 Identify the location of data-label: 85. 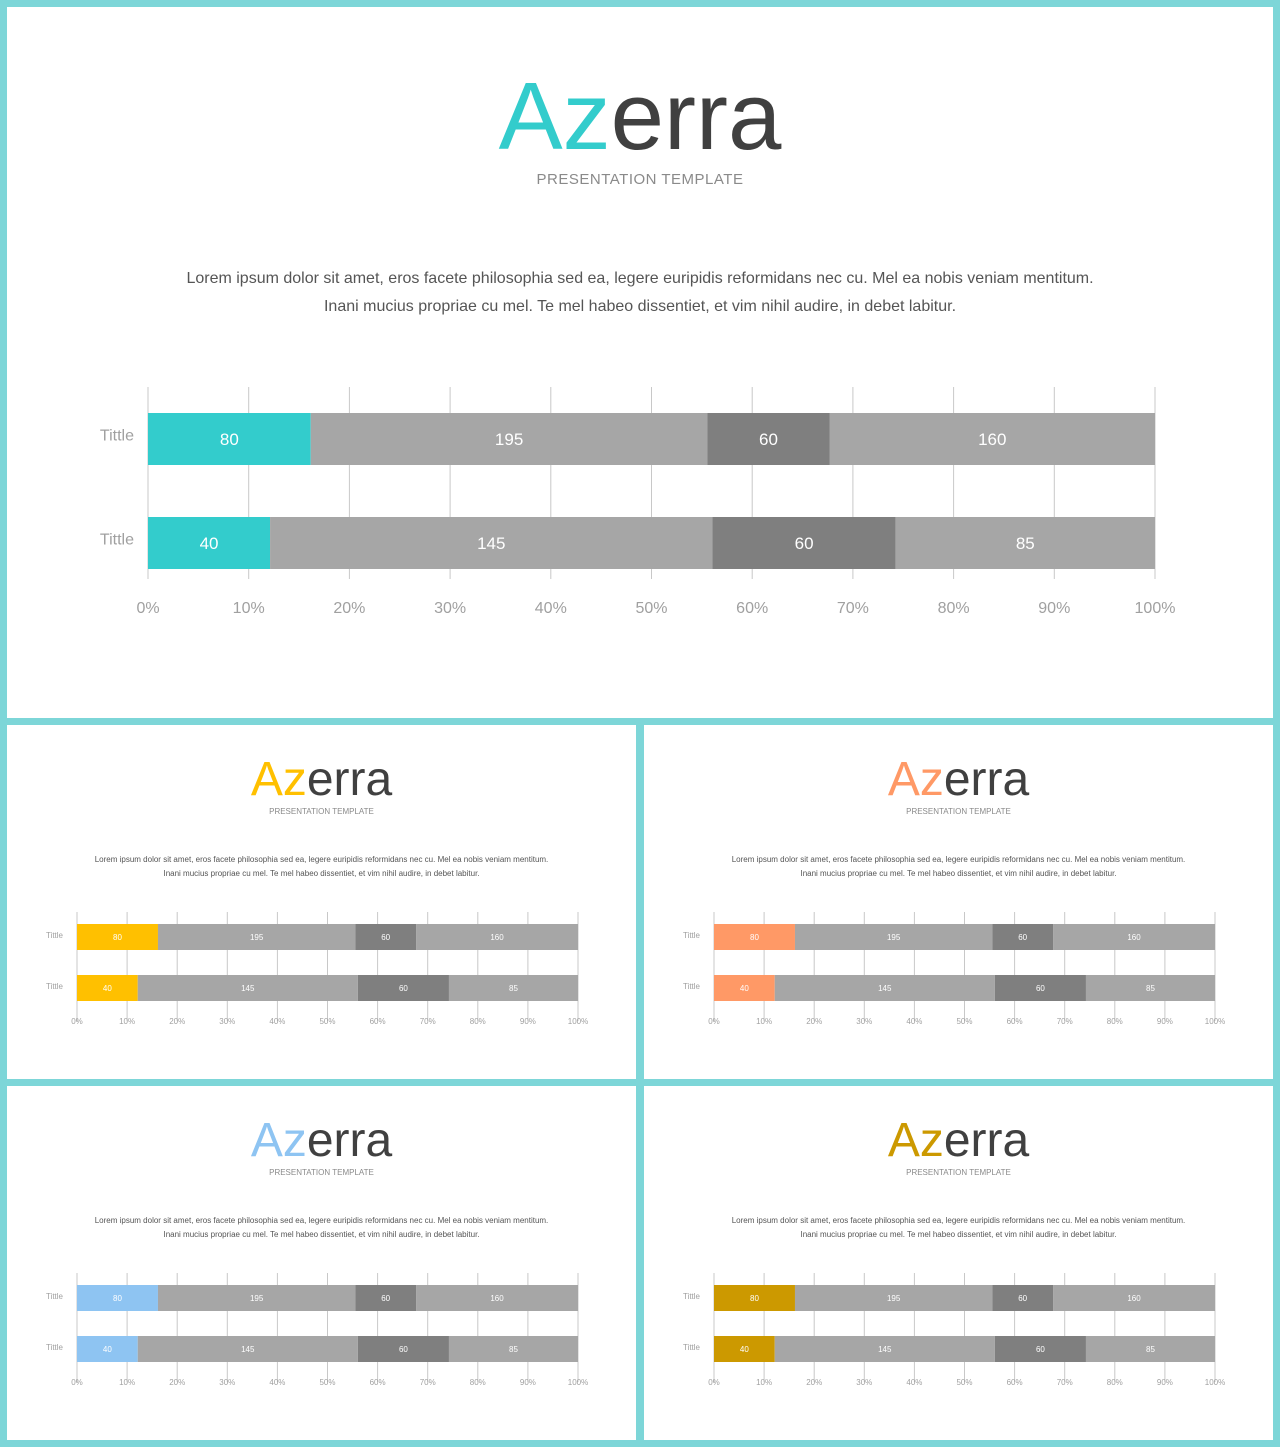
(513, 988).